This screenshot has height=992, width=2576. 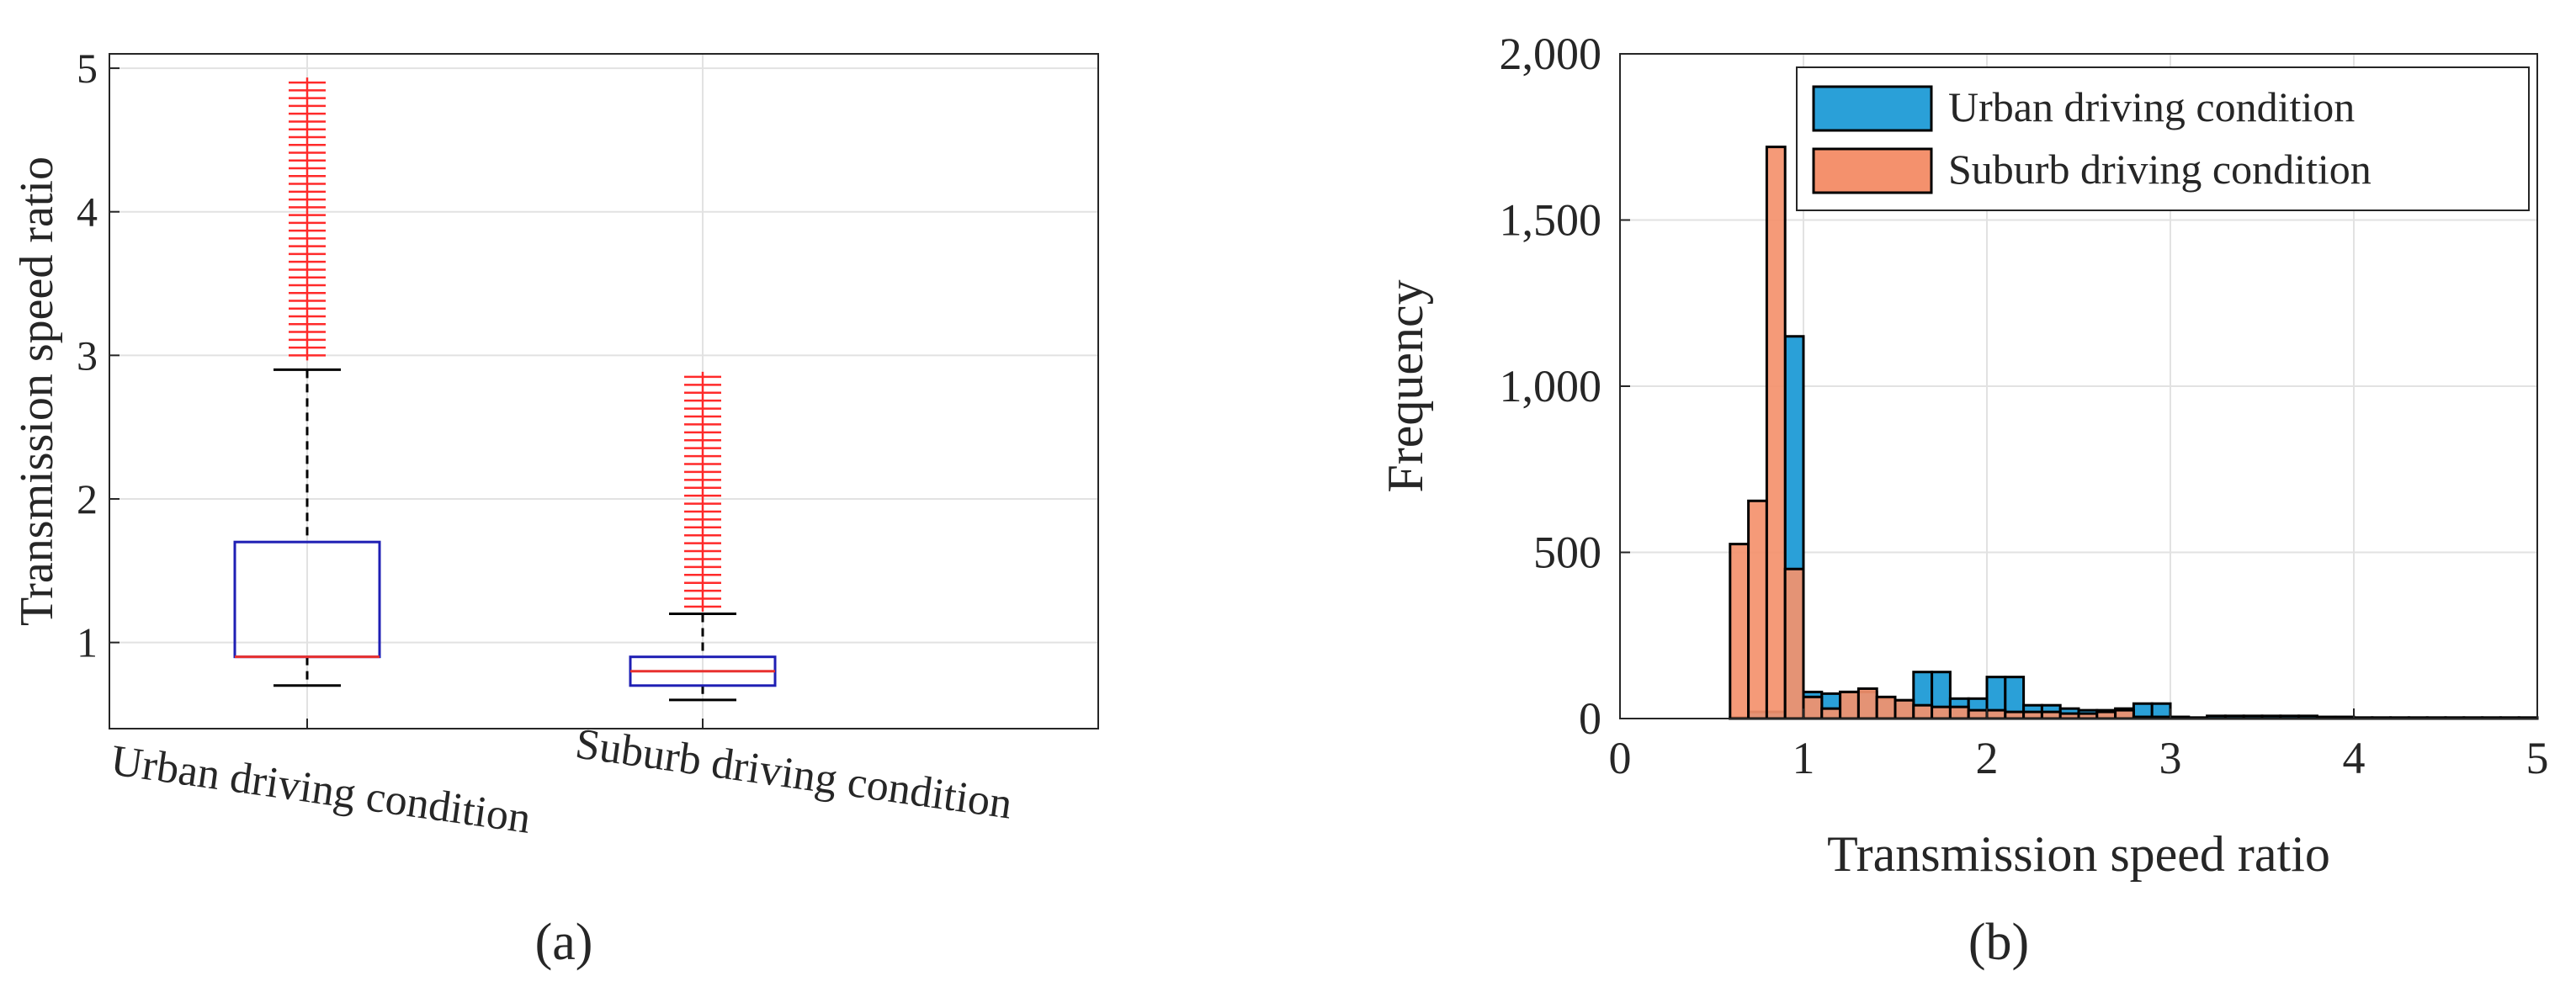 What do you see at coordinates (87, 642) in the screenshot?
I see `y-tick-label: 1` at bounding box center [87, 642].